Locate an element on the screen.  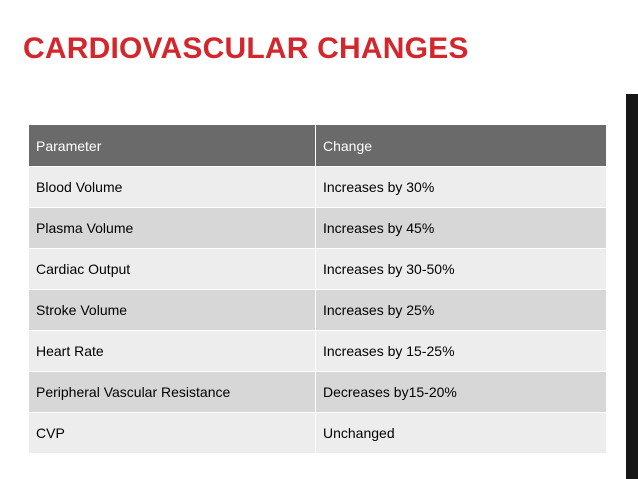
table-row: CVP Unchanged is located at coordinates (317, 433).